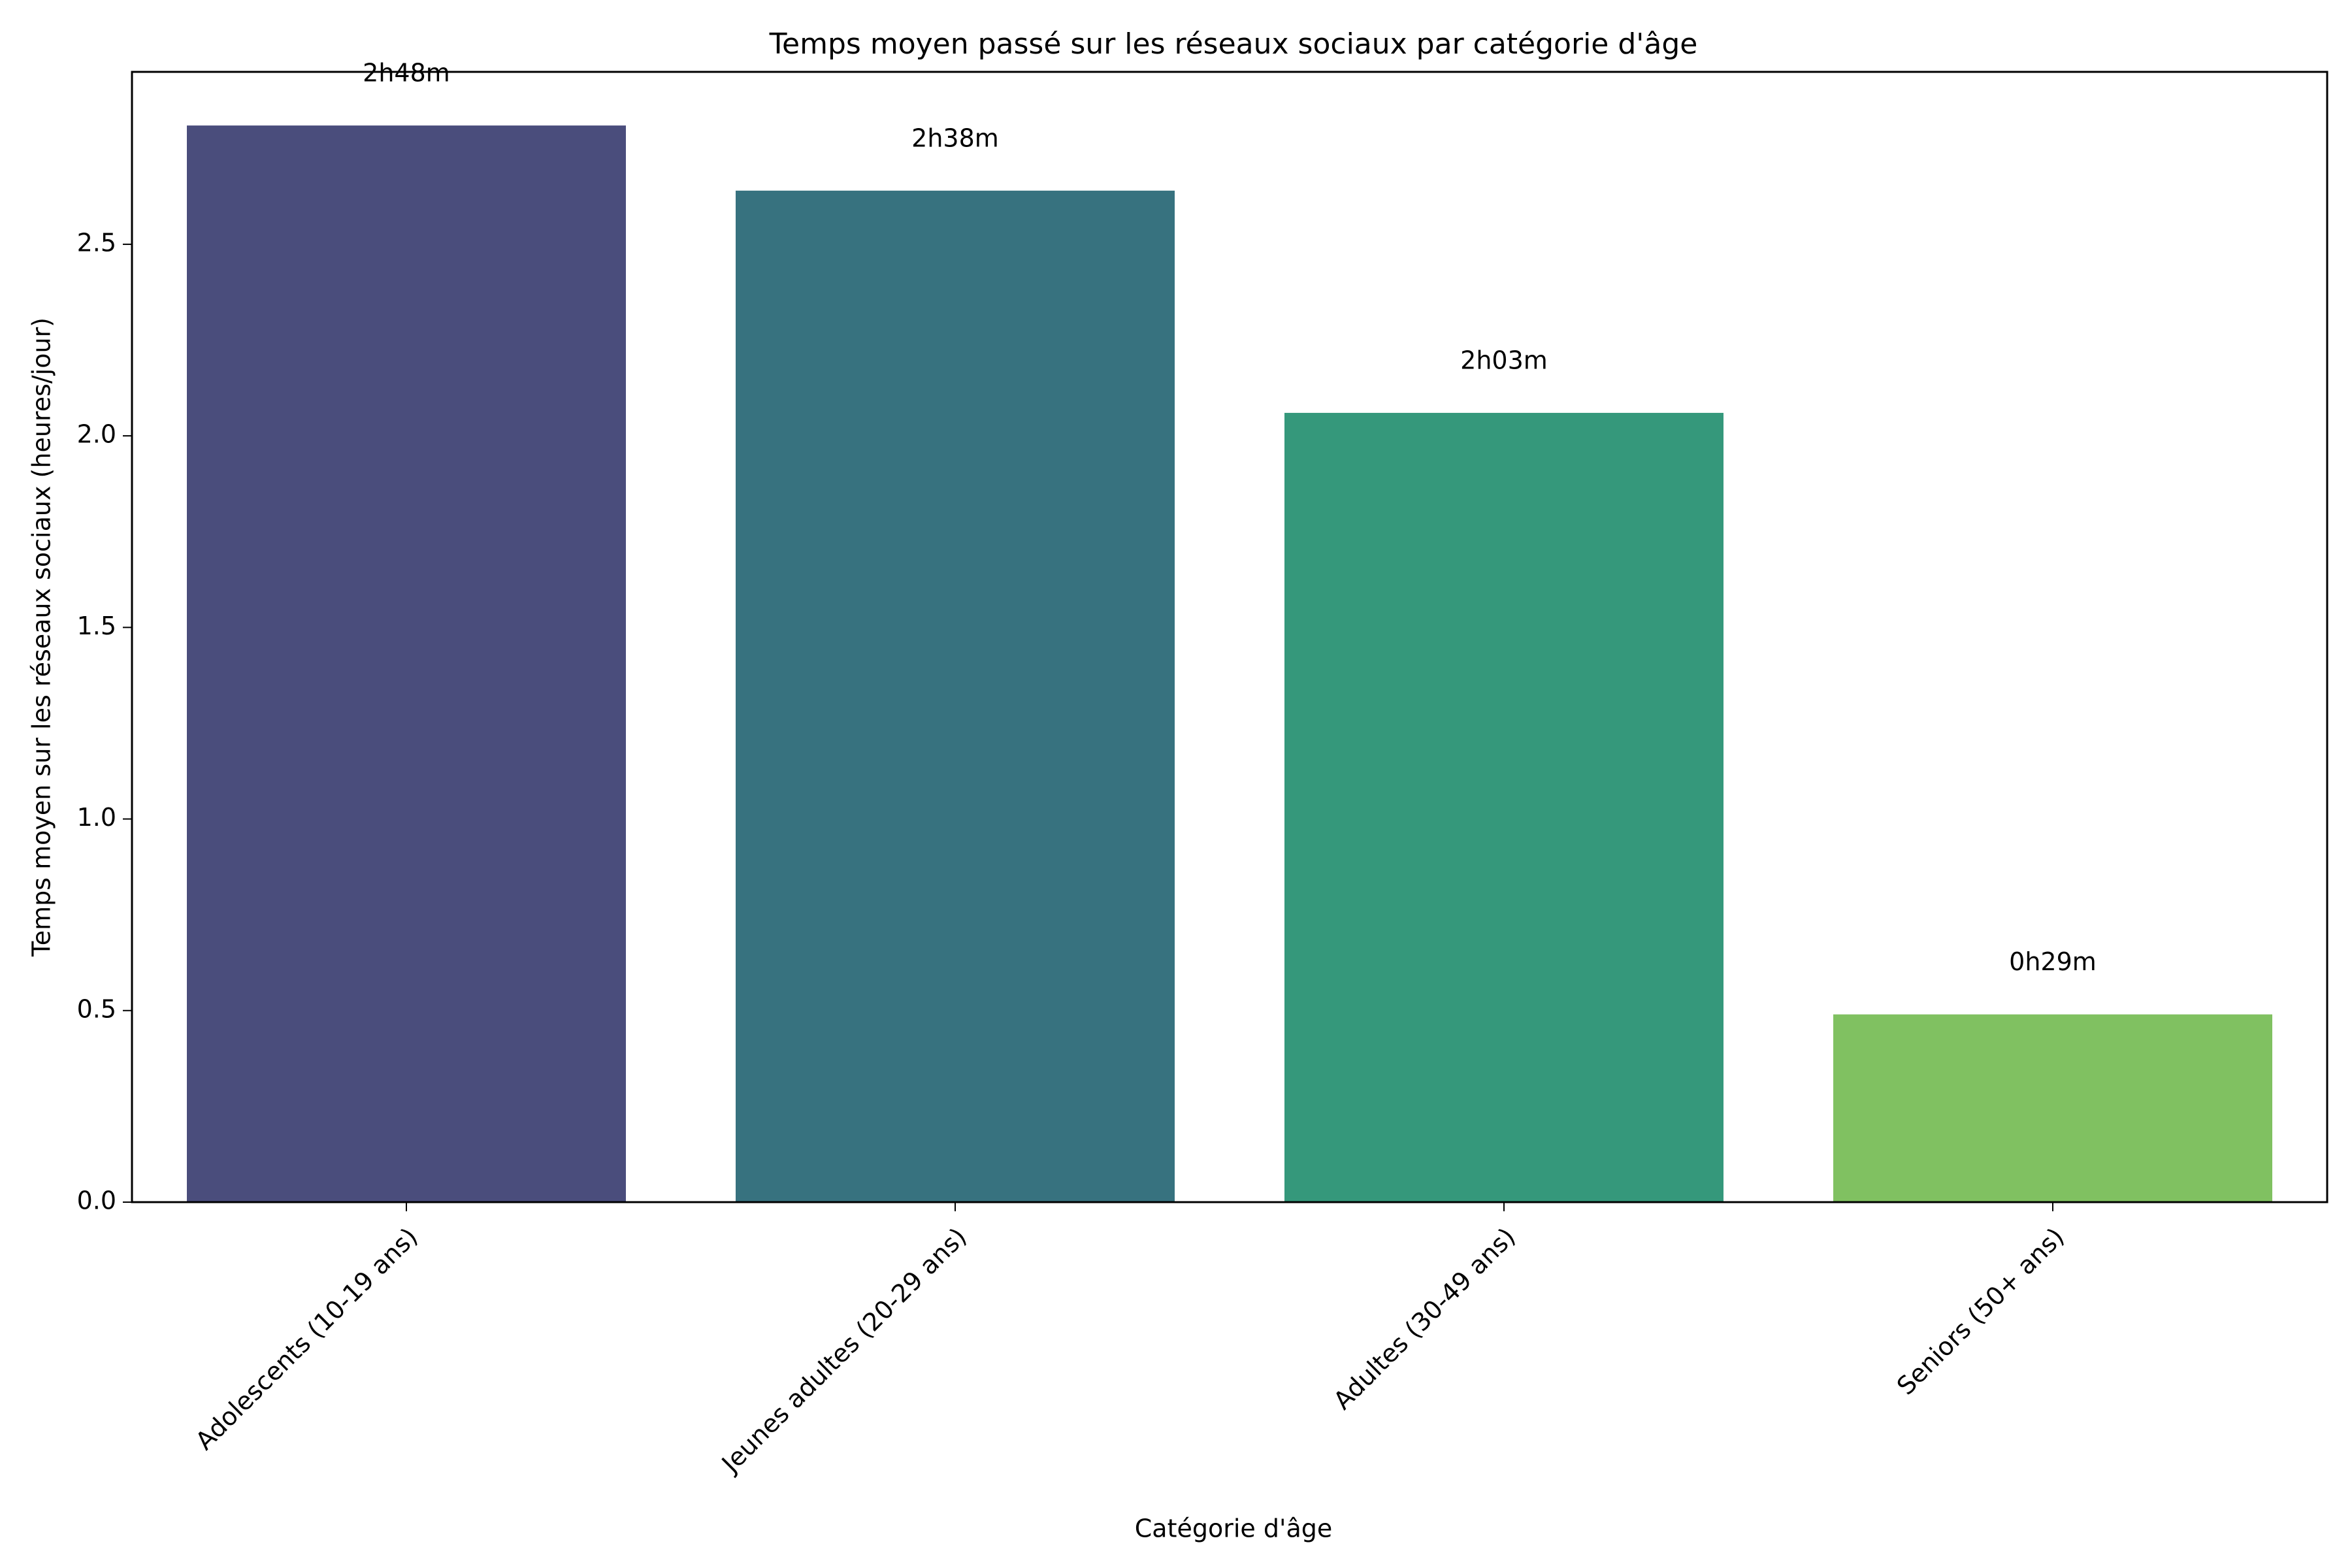 Image resolution: width=2352 pixels, height=1568 pixels. What do you see at coordinates (96, 626) in the screenshot?
I see `y-tick-label: 1.5` at bounding box center [96, 626].